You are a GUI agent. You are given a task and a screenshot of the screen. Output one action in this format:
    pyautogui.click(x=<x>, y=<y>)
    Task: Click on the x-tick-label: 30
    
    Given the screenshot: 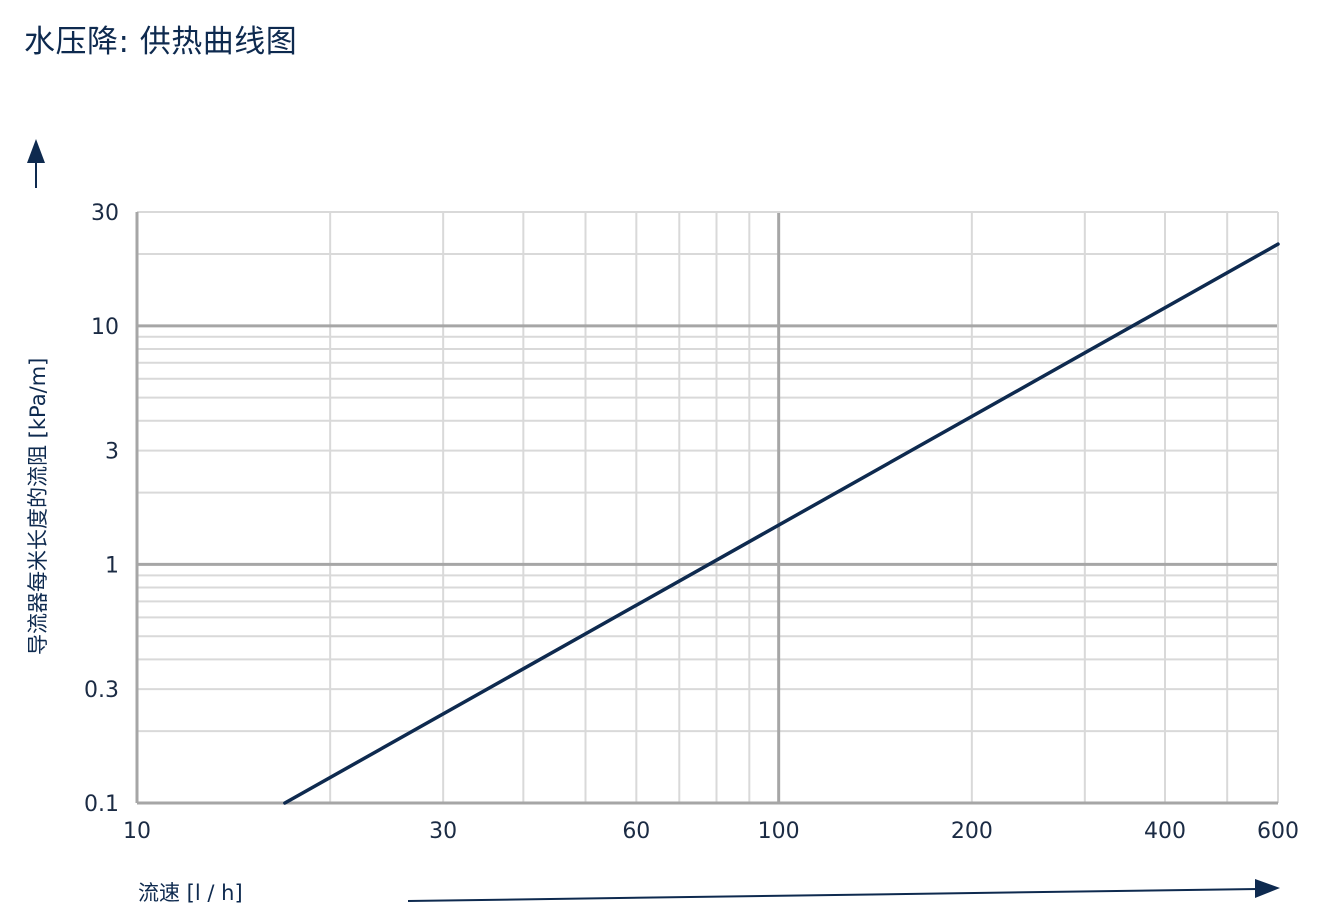 What is the action you would take?
    pyautogui.click(x=443, y=831)
    